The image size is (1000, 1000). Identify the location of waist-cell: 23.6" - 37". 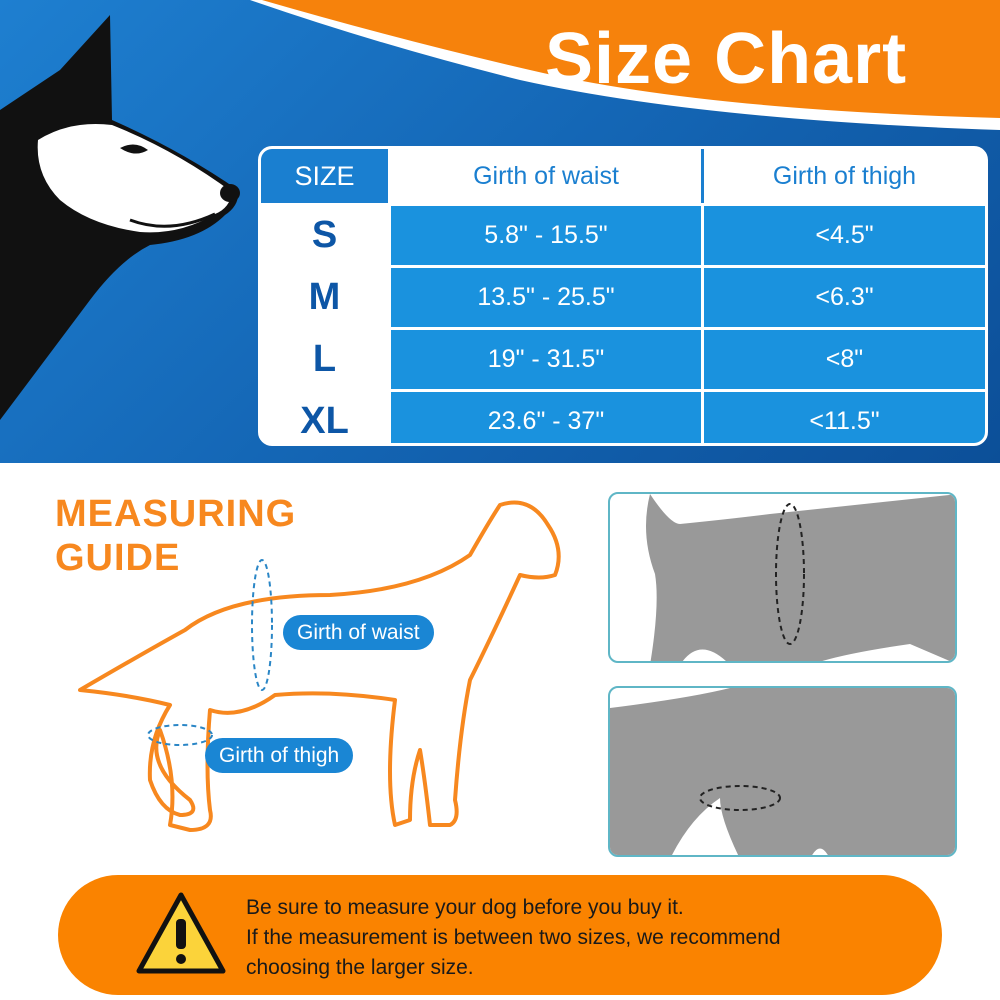
(544, 417).